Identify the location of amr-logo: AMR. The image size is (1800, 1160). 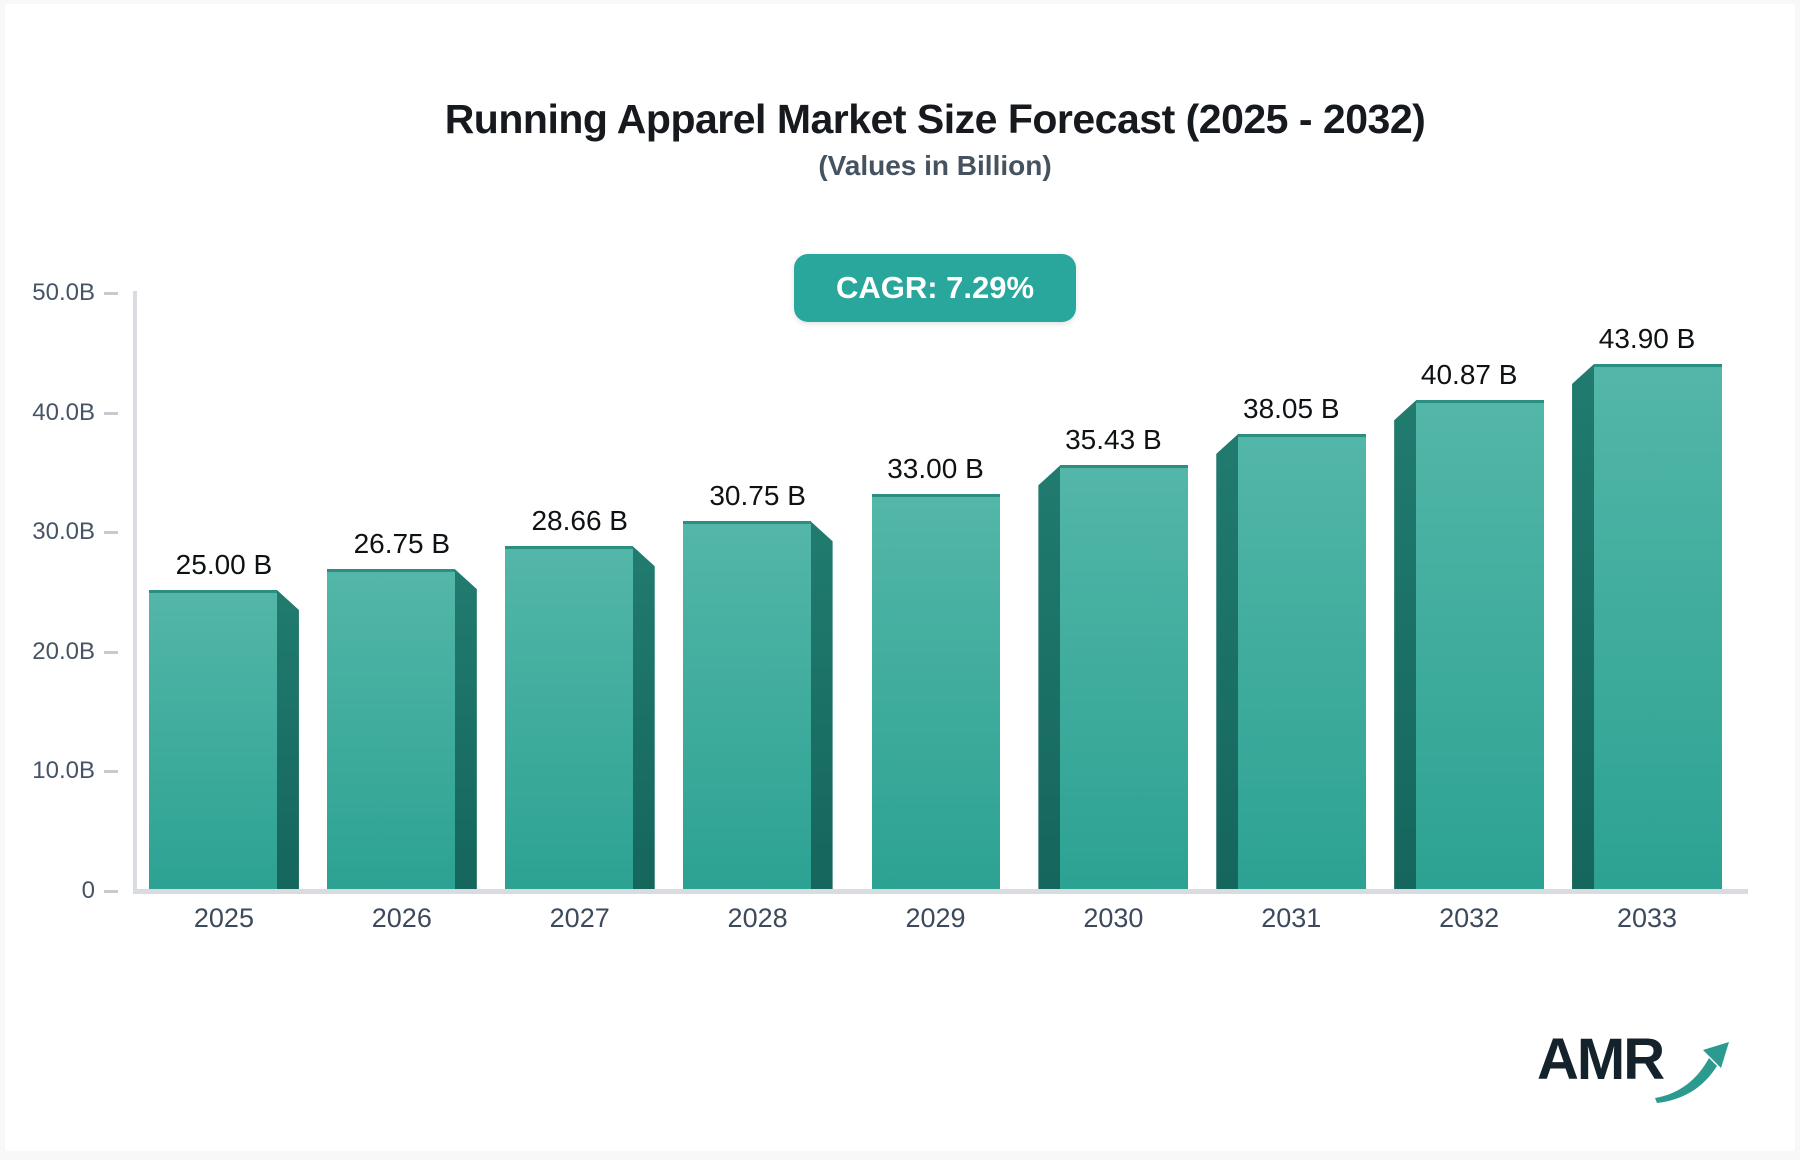
(1634, 1069).